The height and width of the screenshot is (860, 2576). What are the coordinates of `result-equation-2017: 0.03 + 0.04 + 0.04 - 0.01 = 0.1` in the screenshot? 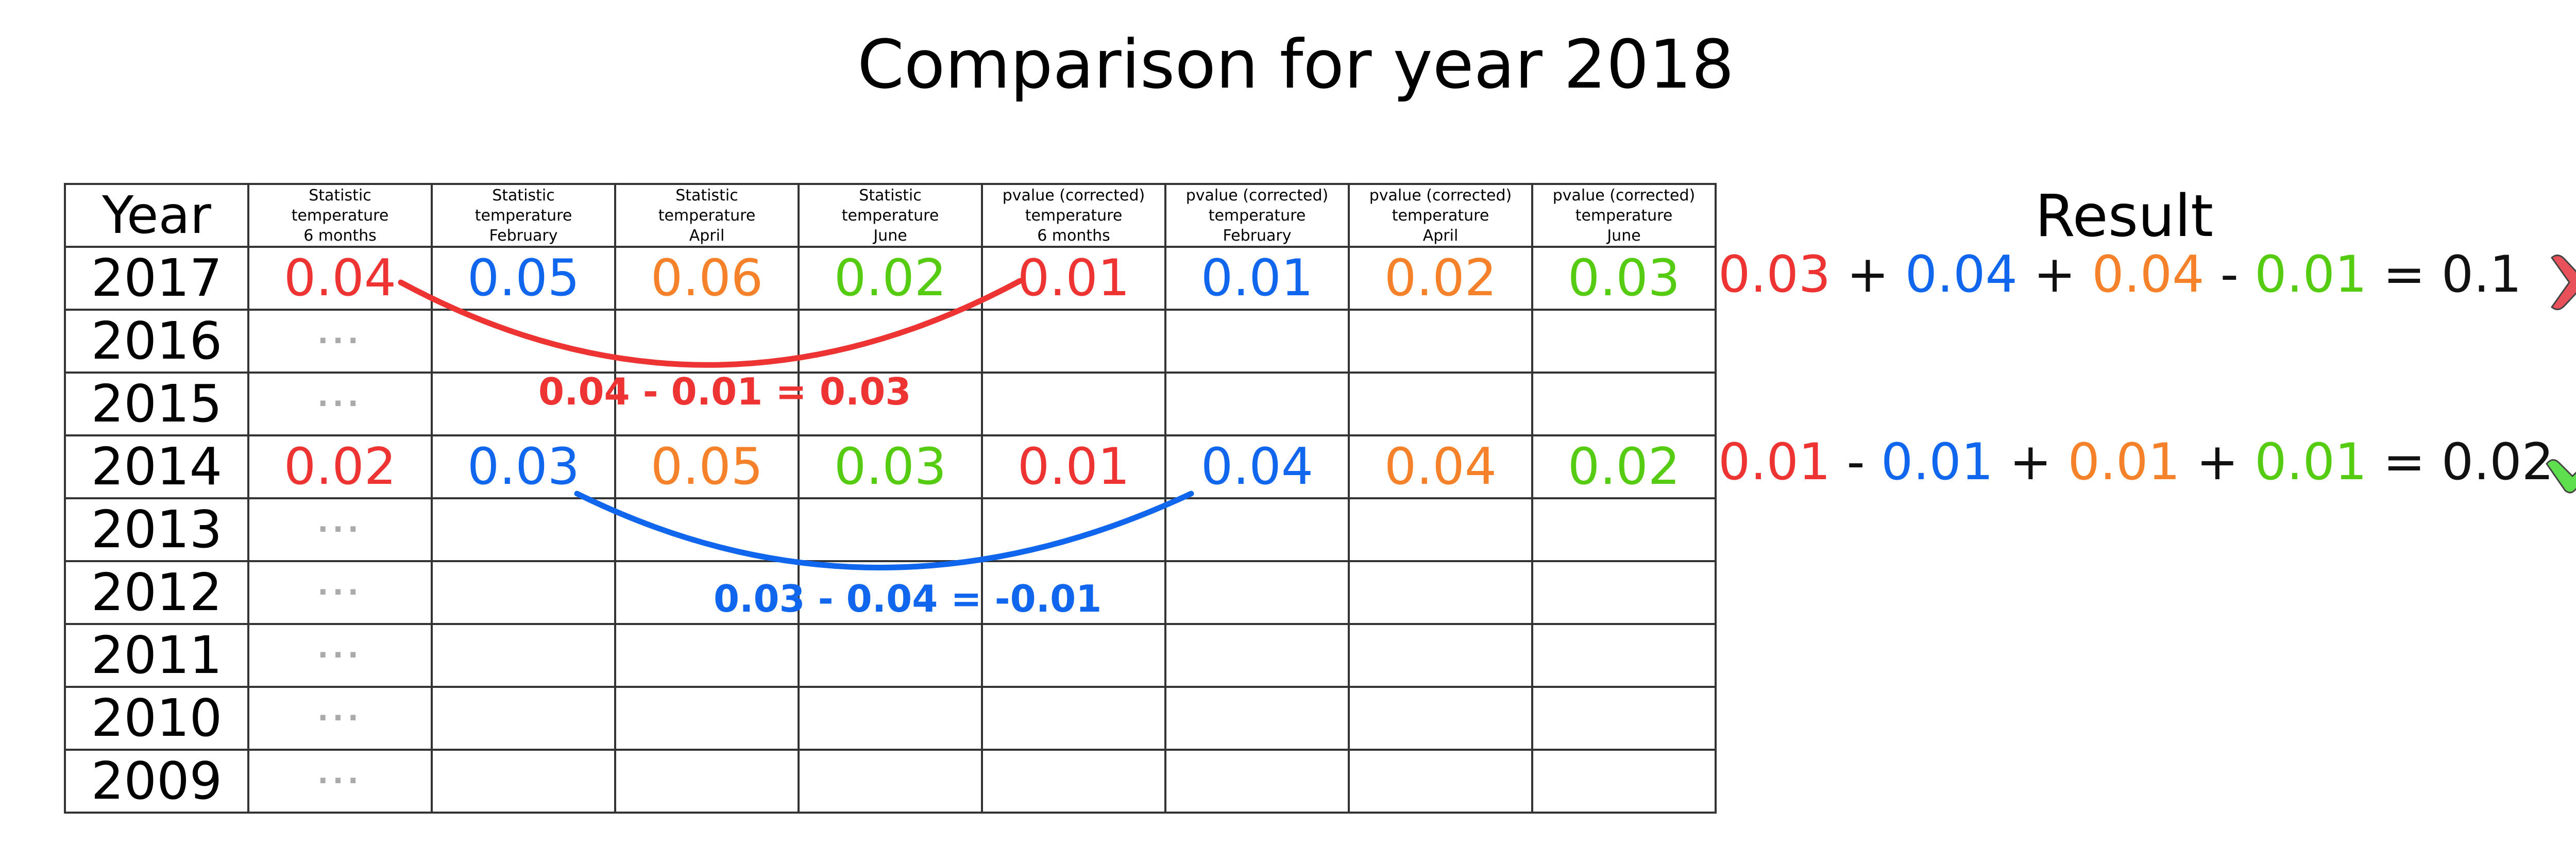 It's located at (2120, 274).